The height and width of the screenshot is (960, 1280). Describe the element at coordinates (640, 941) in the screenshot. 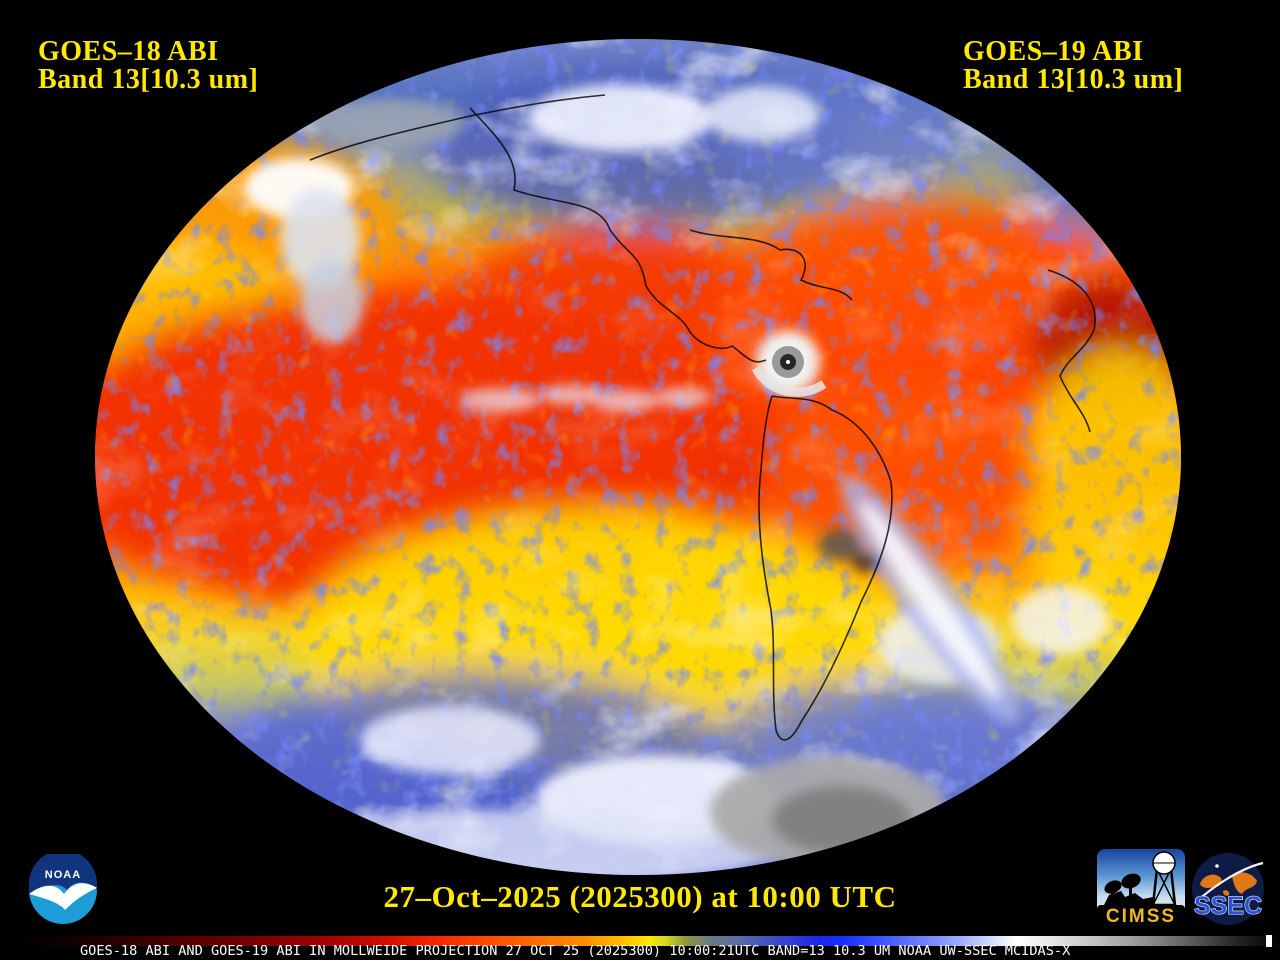

I see `temperature-colorbar` at that location.